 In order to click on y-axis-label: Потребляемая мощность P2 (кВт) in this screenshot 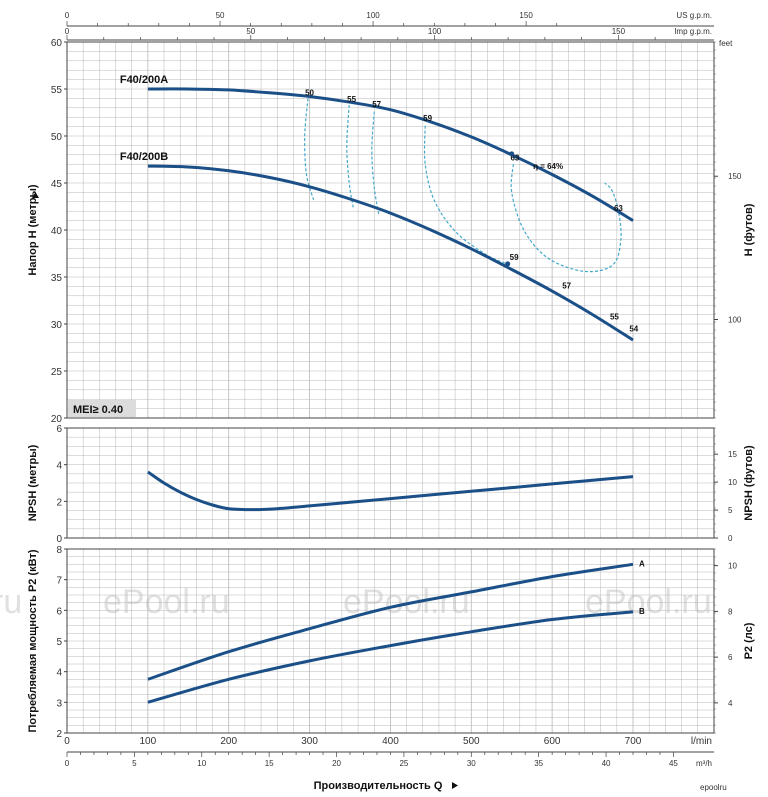, I will do `click(33, 640)`.